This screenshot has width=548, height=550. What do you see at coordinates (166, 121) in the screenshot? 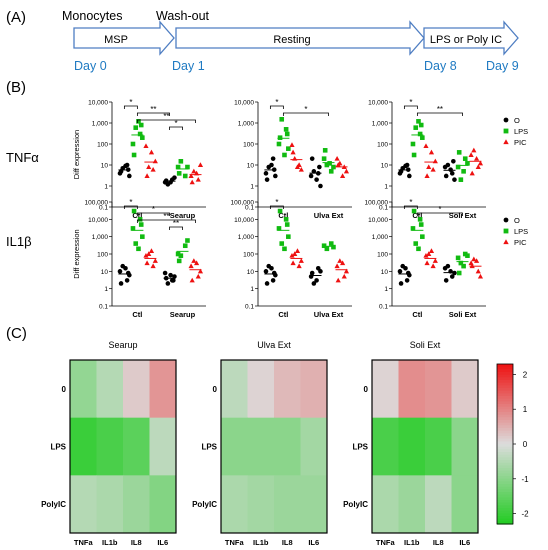
I see `bracket-line` at bounding box center [166, 121].